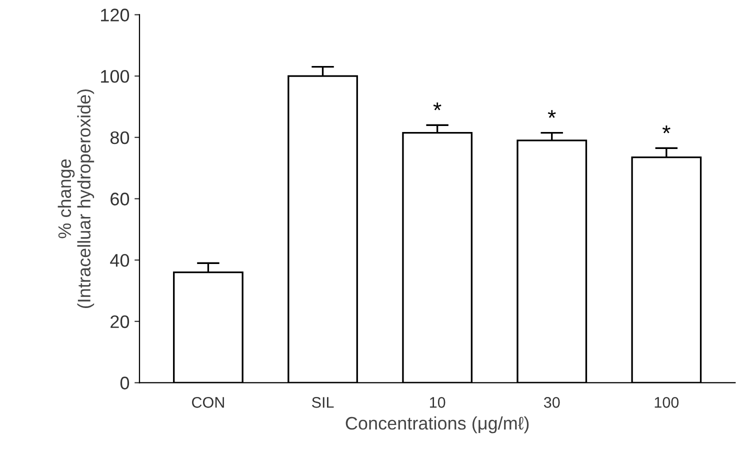  What do you see at coordinates (115, 76) in the screenshot?
I see `y-tick-label: 100` at bounding box center [115, 76].